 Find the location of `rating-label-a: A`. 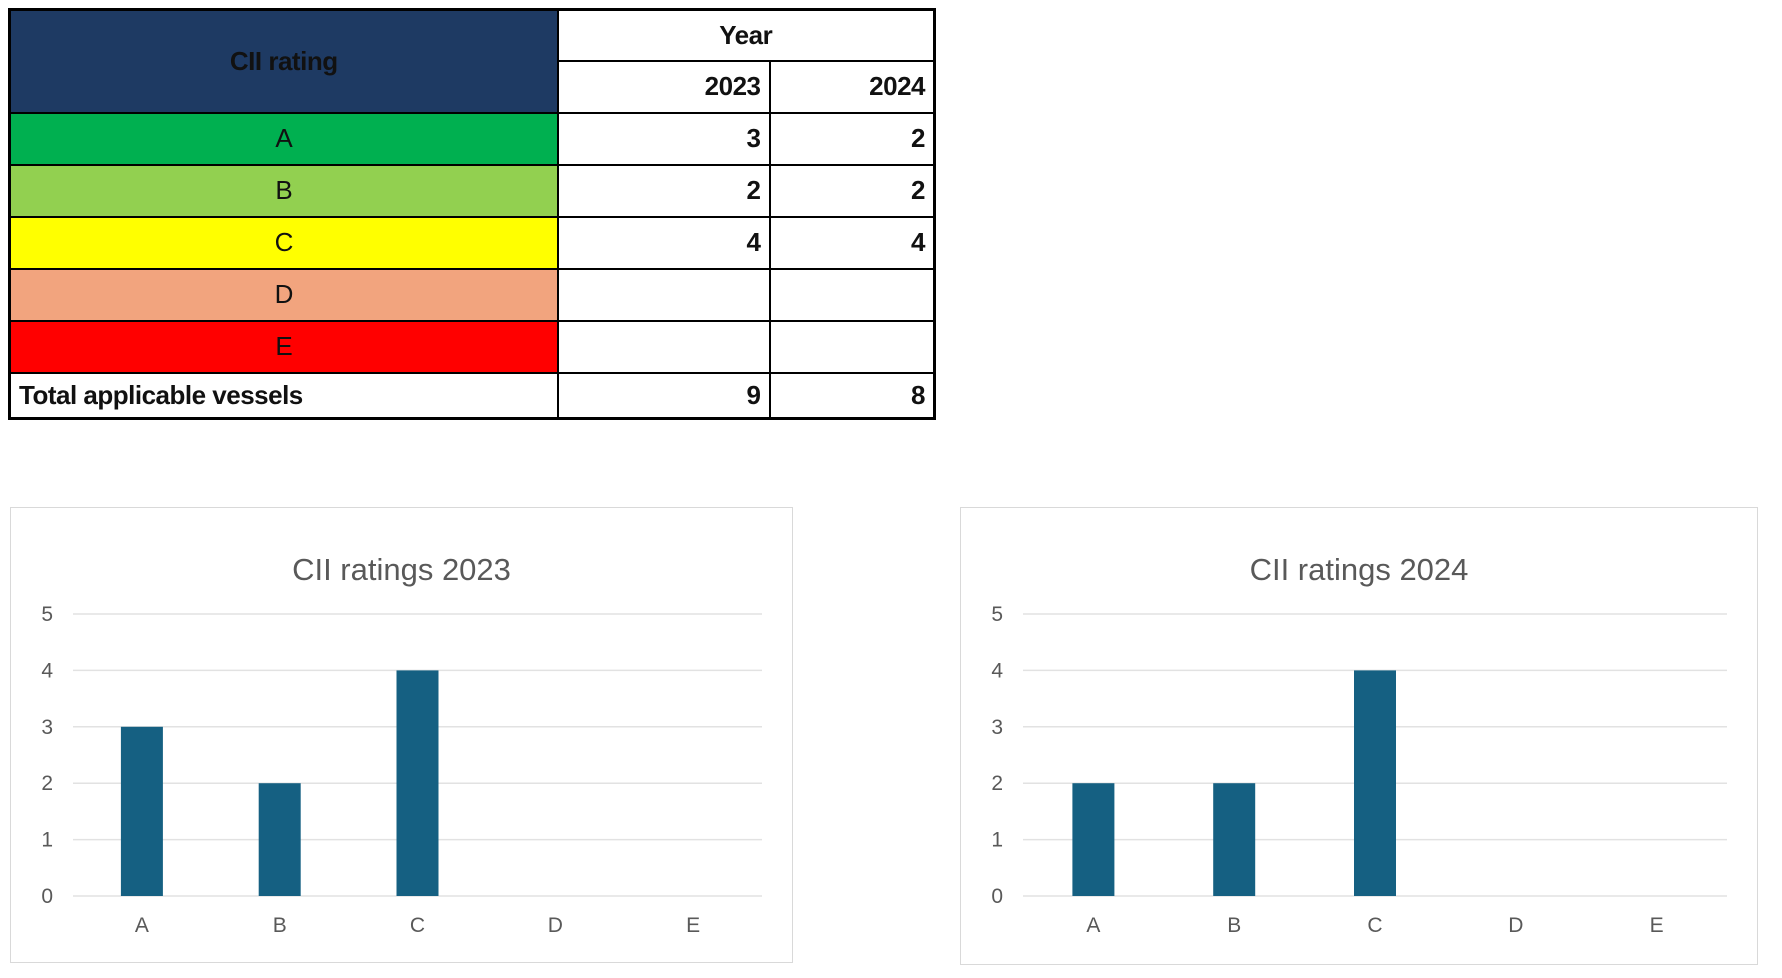

rating-label-a: A is located at coordinates (283, 138).